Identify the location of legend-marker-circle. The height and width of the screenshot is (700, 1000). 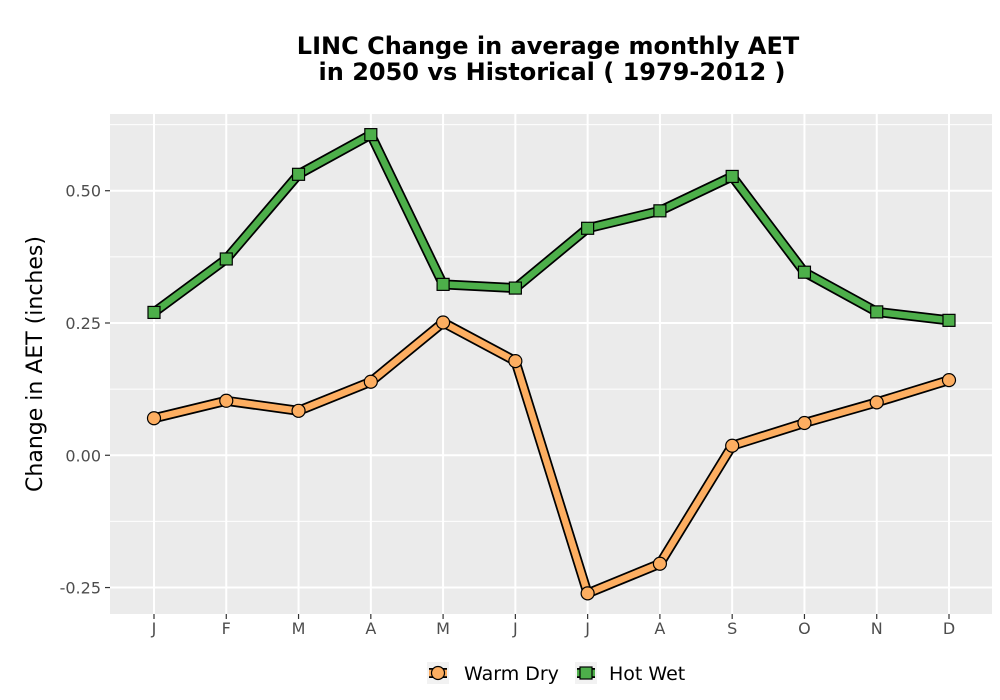
(438, 673).